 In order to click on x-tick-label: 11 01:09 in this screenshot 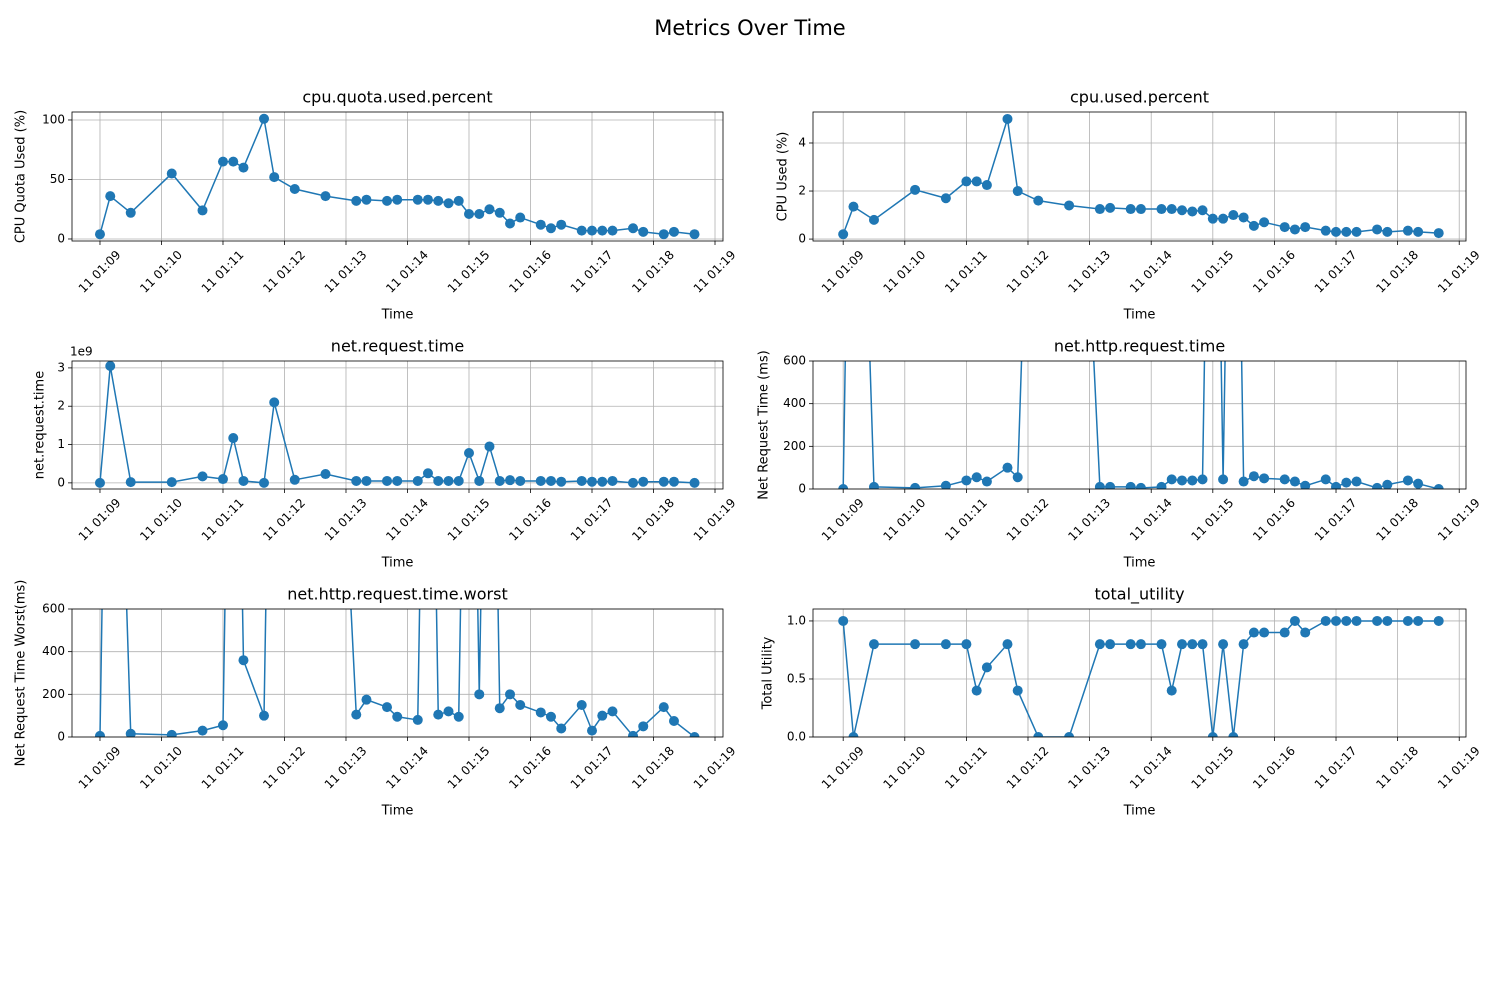, I will do `click(100, 768)`.